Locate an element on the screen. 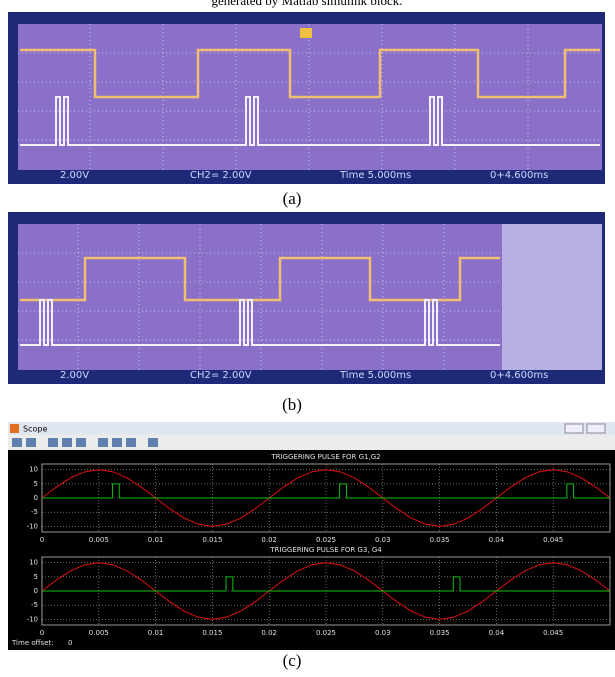 This screenshot has width=615, height=677. time-offset-label: Time offset: is located at coordinates (32, 643).